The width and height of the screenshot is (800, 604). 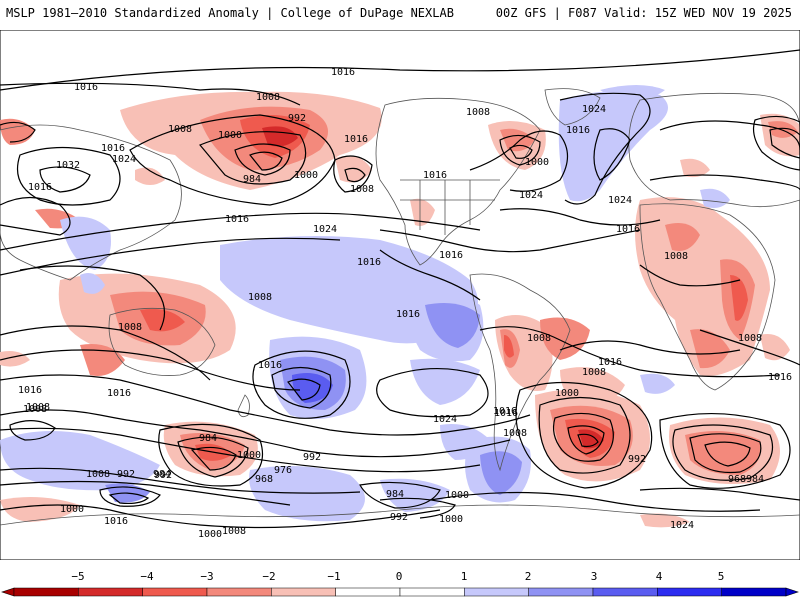 What do you see at coordinates (528, 576) in the screenshot?
I see `colorbar-tick-label: 2` at bounding box center [528, 576].